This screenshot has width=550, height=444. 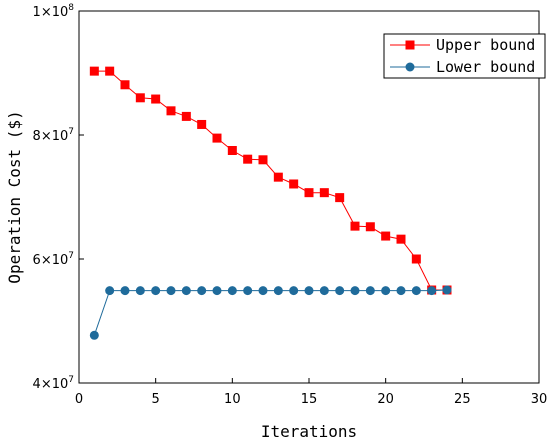 I want to click on x-axis-title: Iterations, so click(x=309, y=431).